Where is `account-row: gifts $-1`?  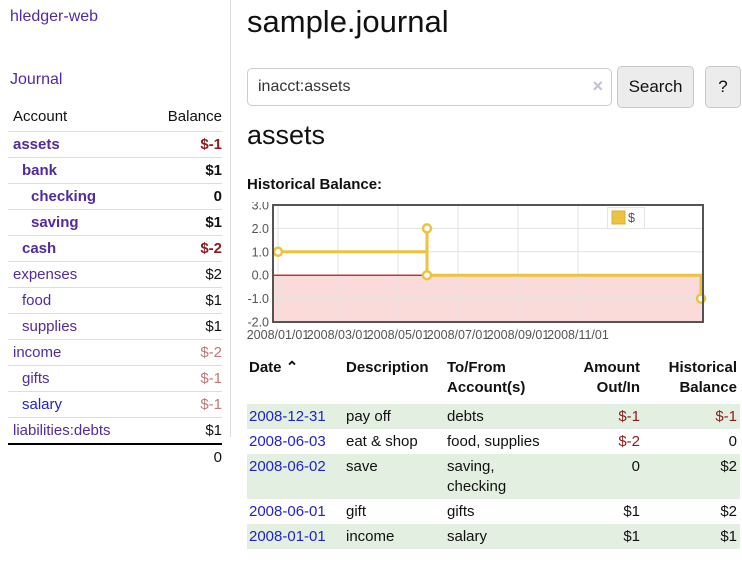 account-row: gifts $-1 is located at coordinates (115, 378).